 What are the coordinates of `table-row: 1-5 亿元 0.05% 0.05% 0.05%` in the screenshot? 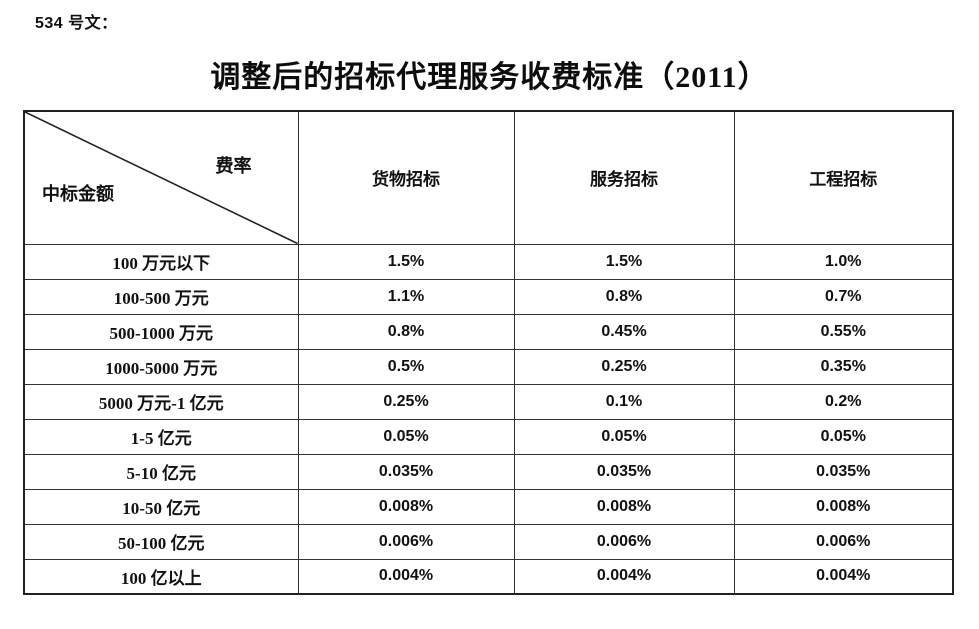 It's located at (488, 436).